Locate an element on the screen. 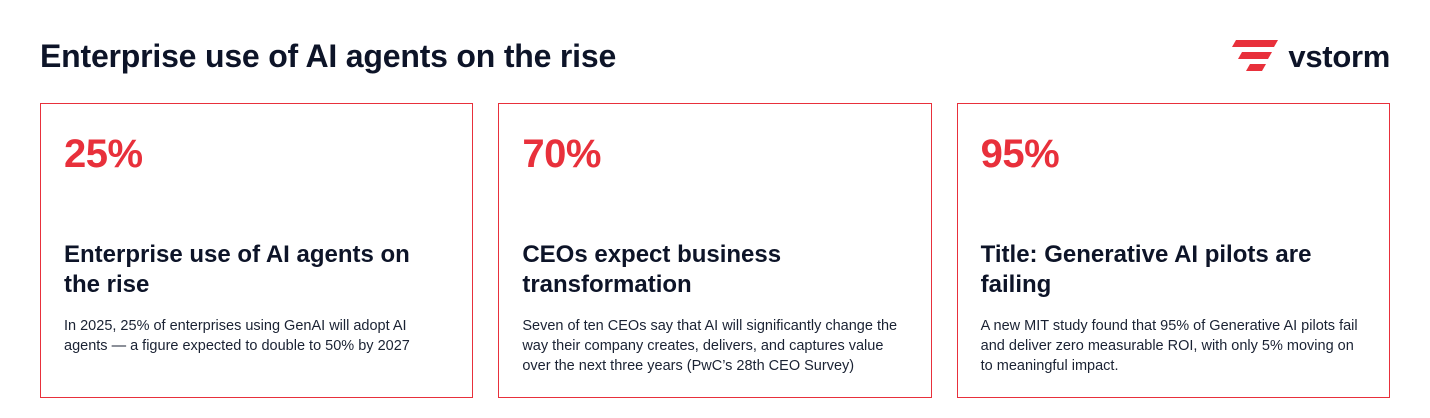  stat-value: 25% is located at coordinates (103, 154).